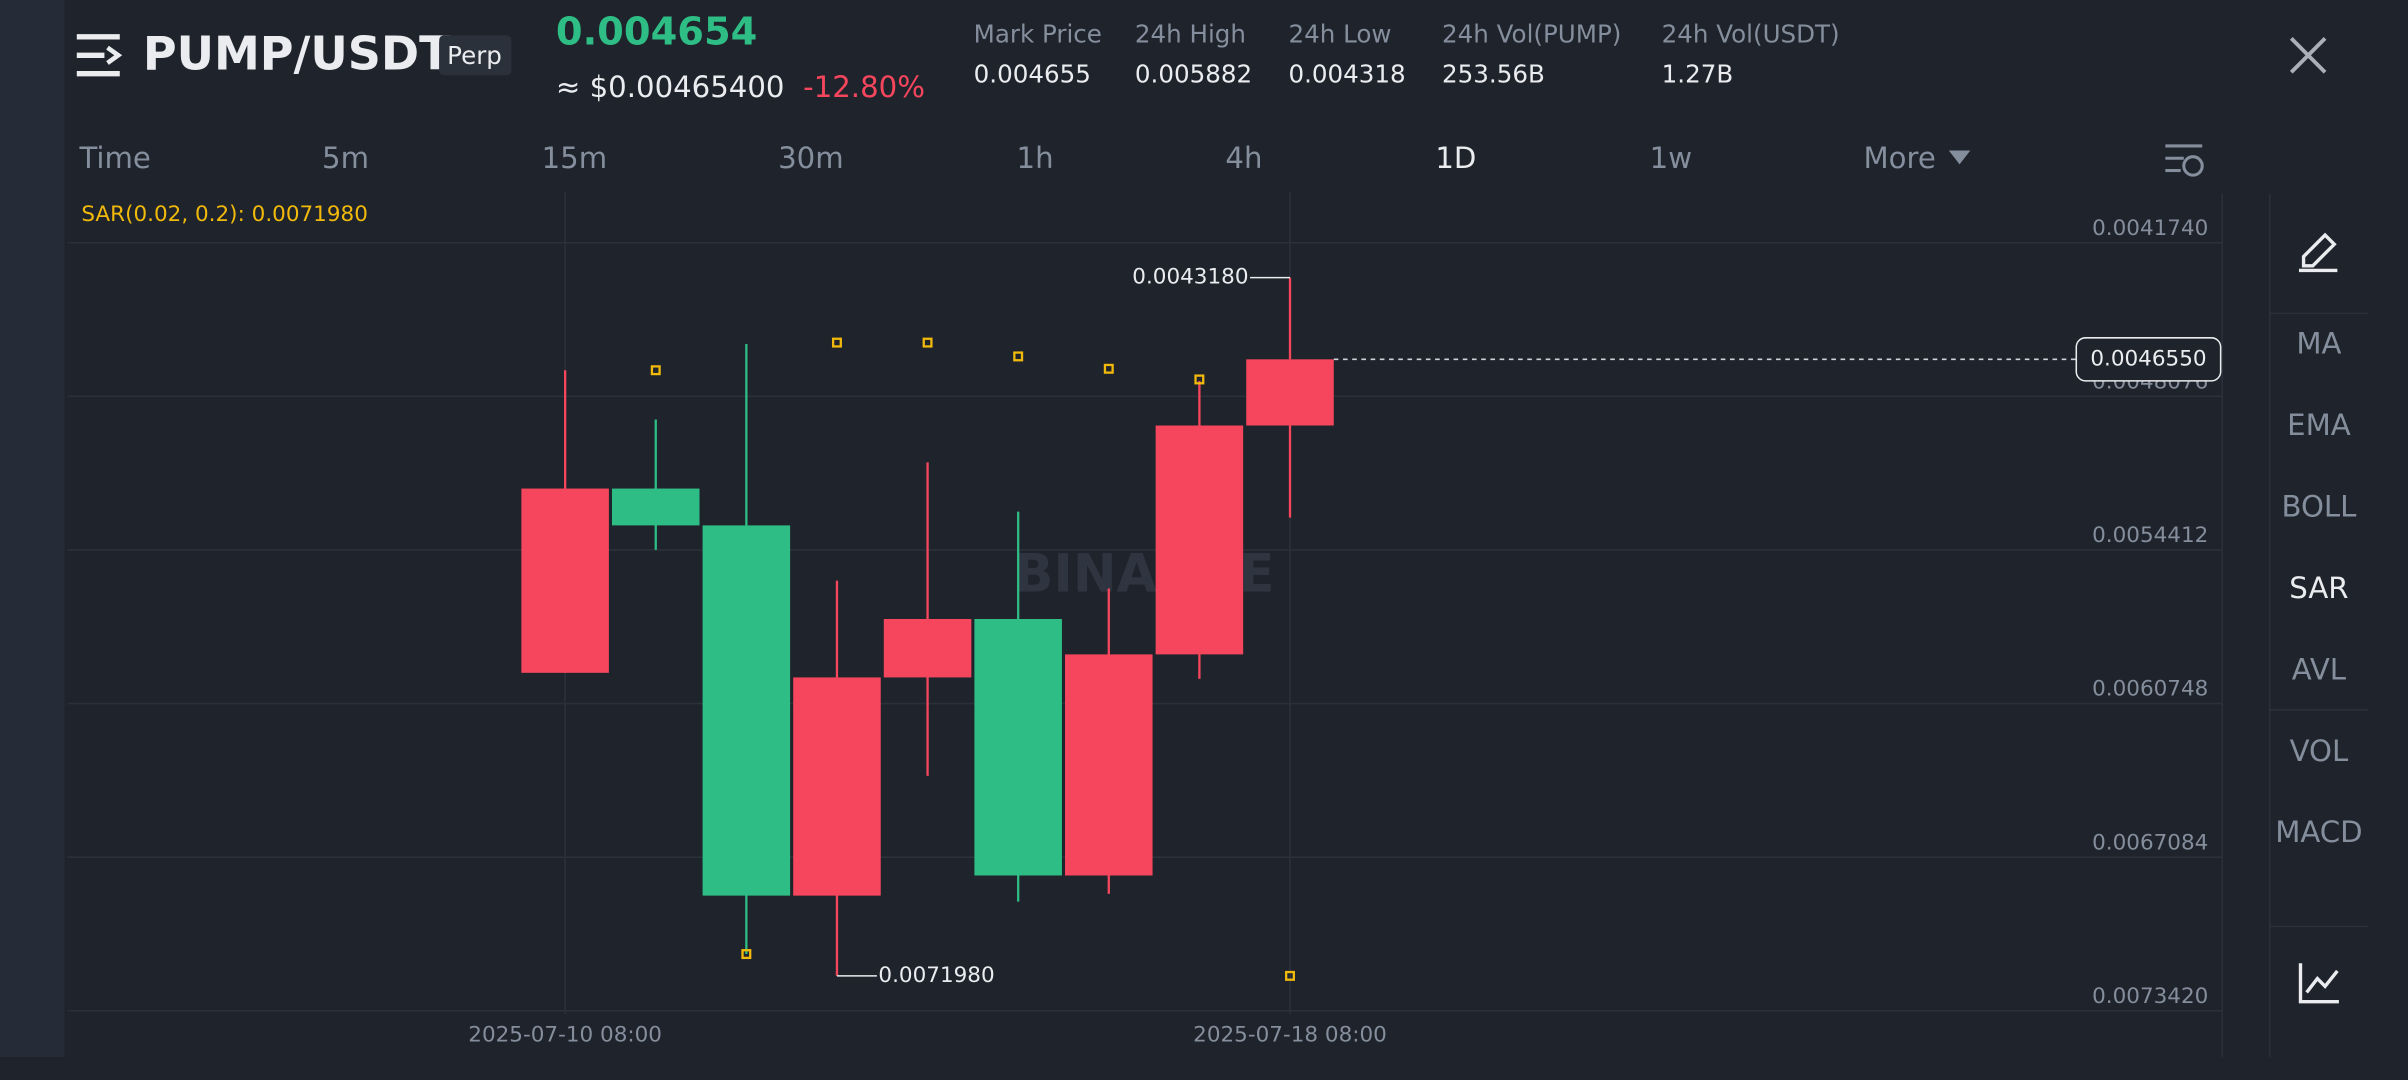  I want to click on max-label: 0.0043180, so click(1190, 277).